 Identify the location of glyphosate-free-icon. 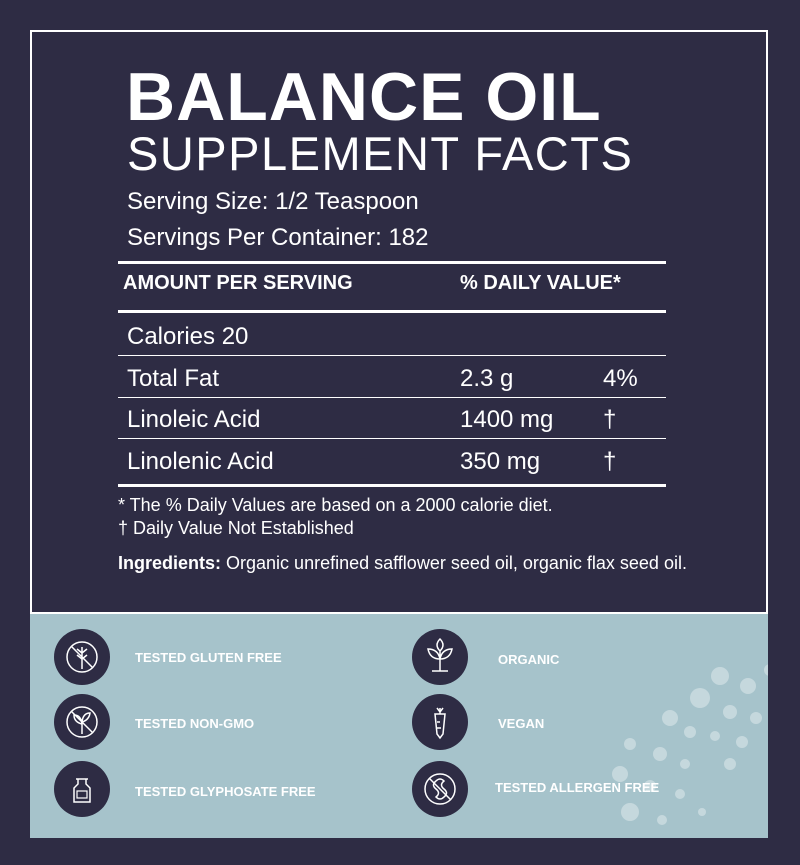
(82, 789).